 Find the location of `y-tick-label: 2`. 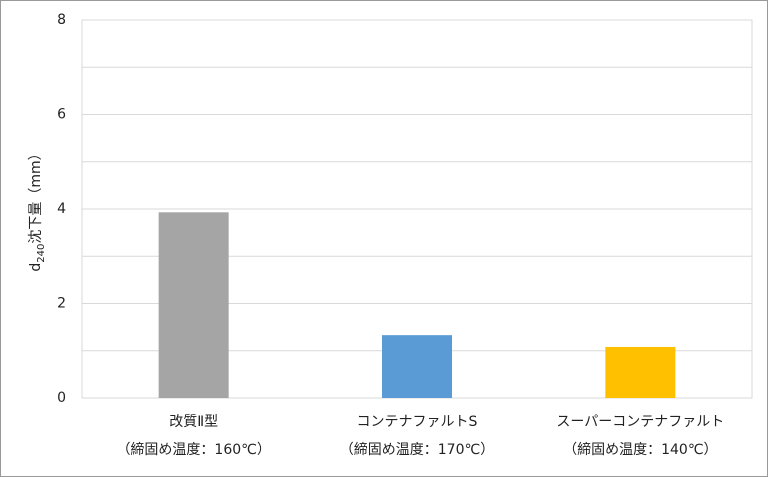

y-tick-label: 2 is located at coordinates (61, 304).